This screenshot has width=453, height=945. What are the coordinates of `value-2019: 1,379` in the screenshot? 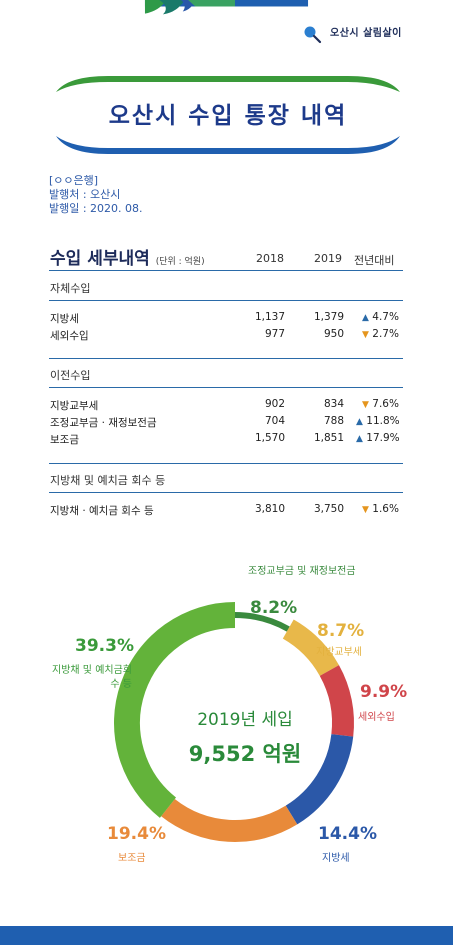 It's located at (328, 317).